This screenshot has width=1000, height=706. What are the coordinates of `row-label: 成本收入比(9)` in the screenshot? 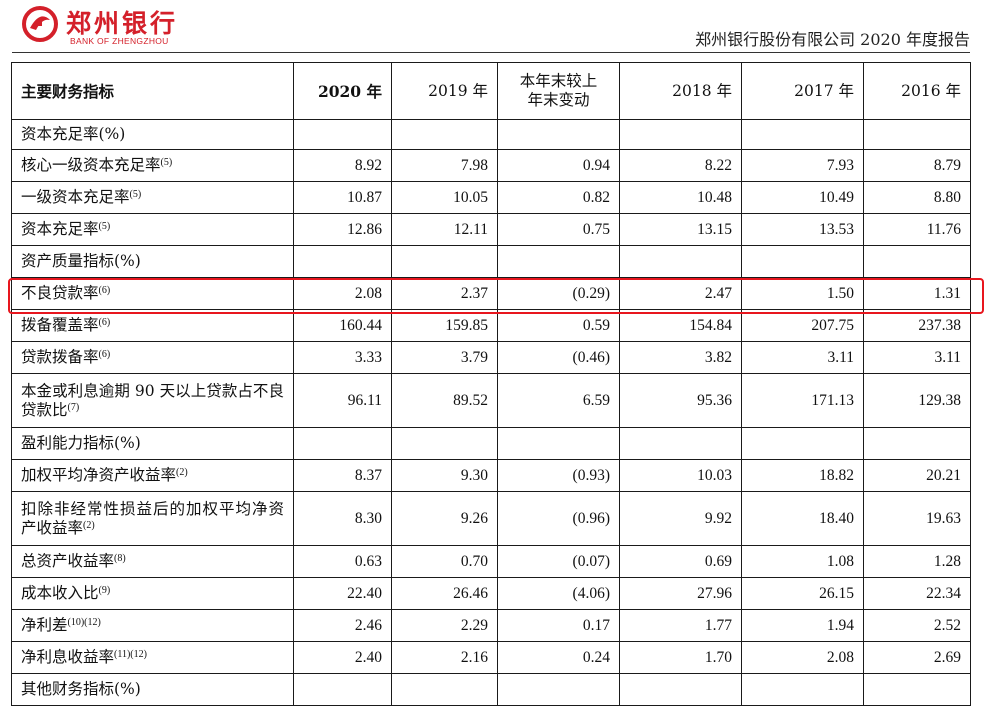 It's located at (152, 593).